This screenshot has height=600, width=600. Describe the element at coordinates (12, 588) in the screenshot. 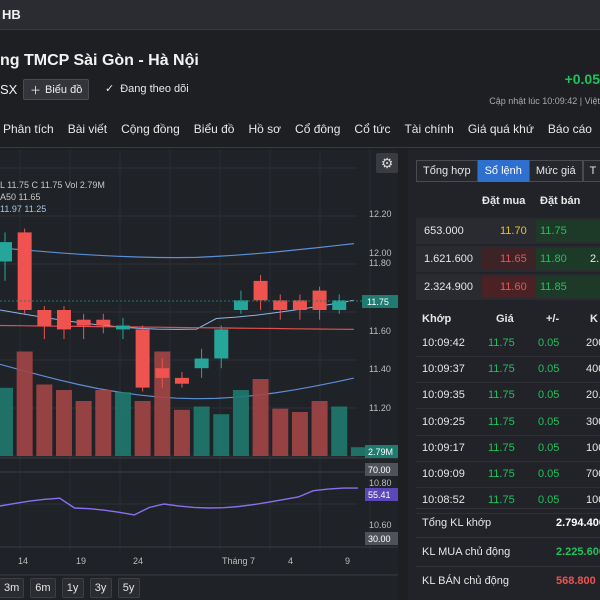

I see `range-3m-button: 3m` at that location.